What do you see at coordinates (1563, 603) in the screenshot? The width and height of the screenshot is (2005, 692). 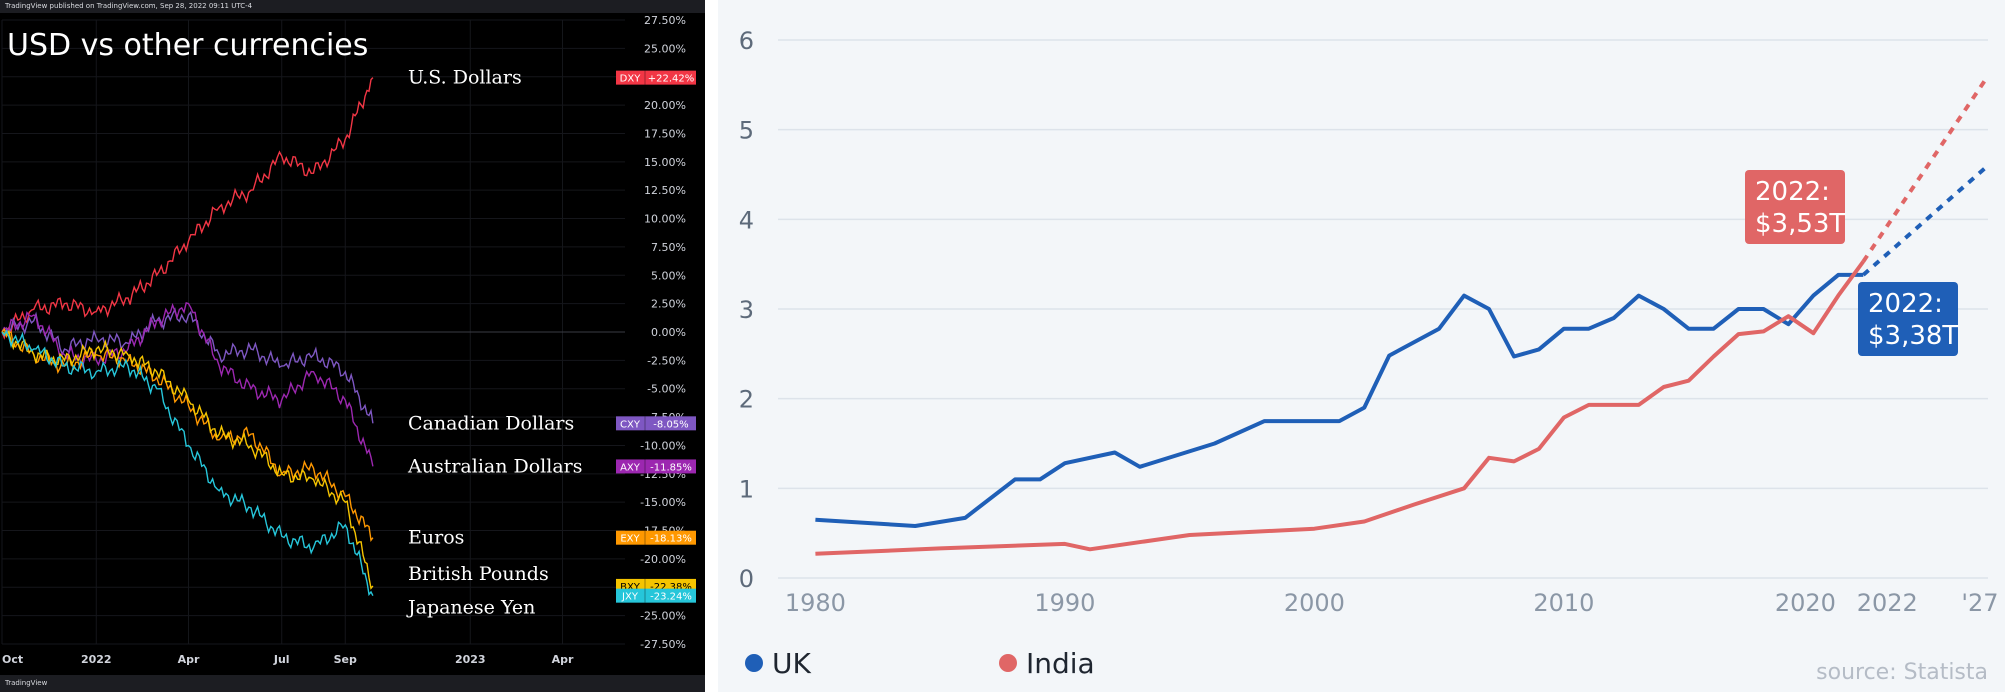 I see `x-tick-label: 2010` at bounding box center [1563, 603].